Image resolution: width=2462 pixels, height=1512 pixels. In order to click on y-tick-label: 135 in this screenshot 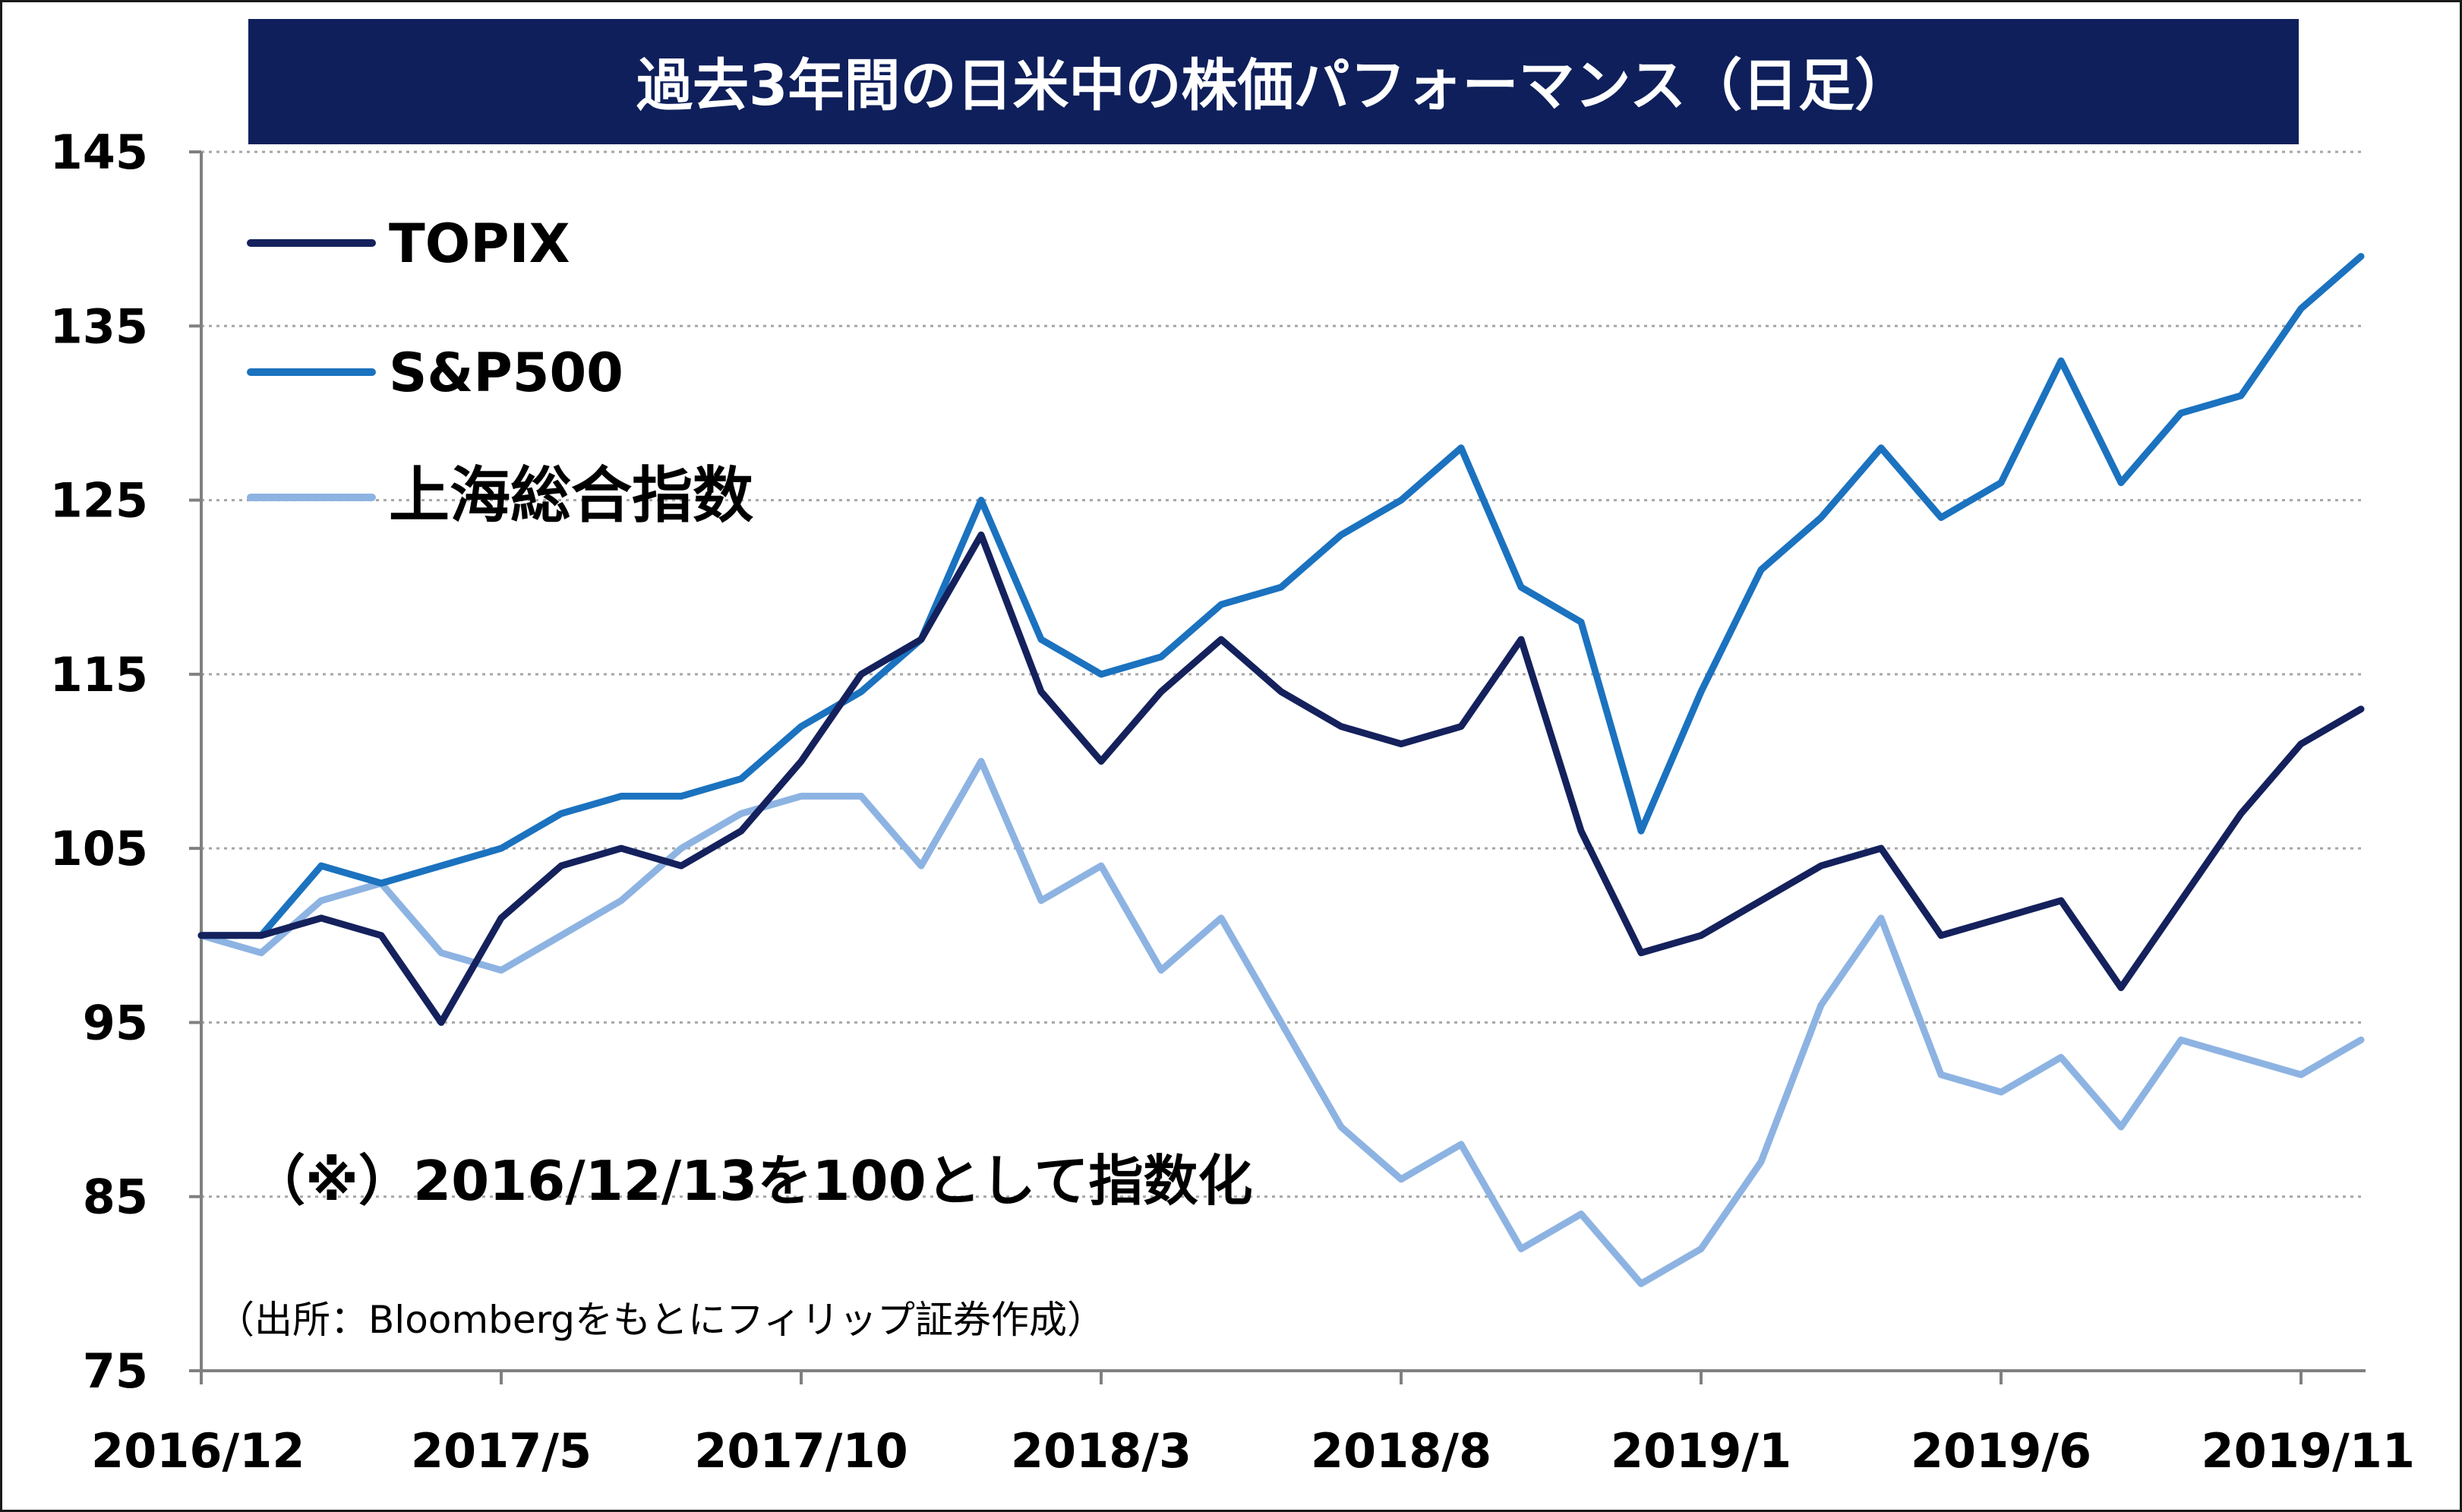, I will do `click(99, 326)`.